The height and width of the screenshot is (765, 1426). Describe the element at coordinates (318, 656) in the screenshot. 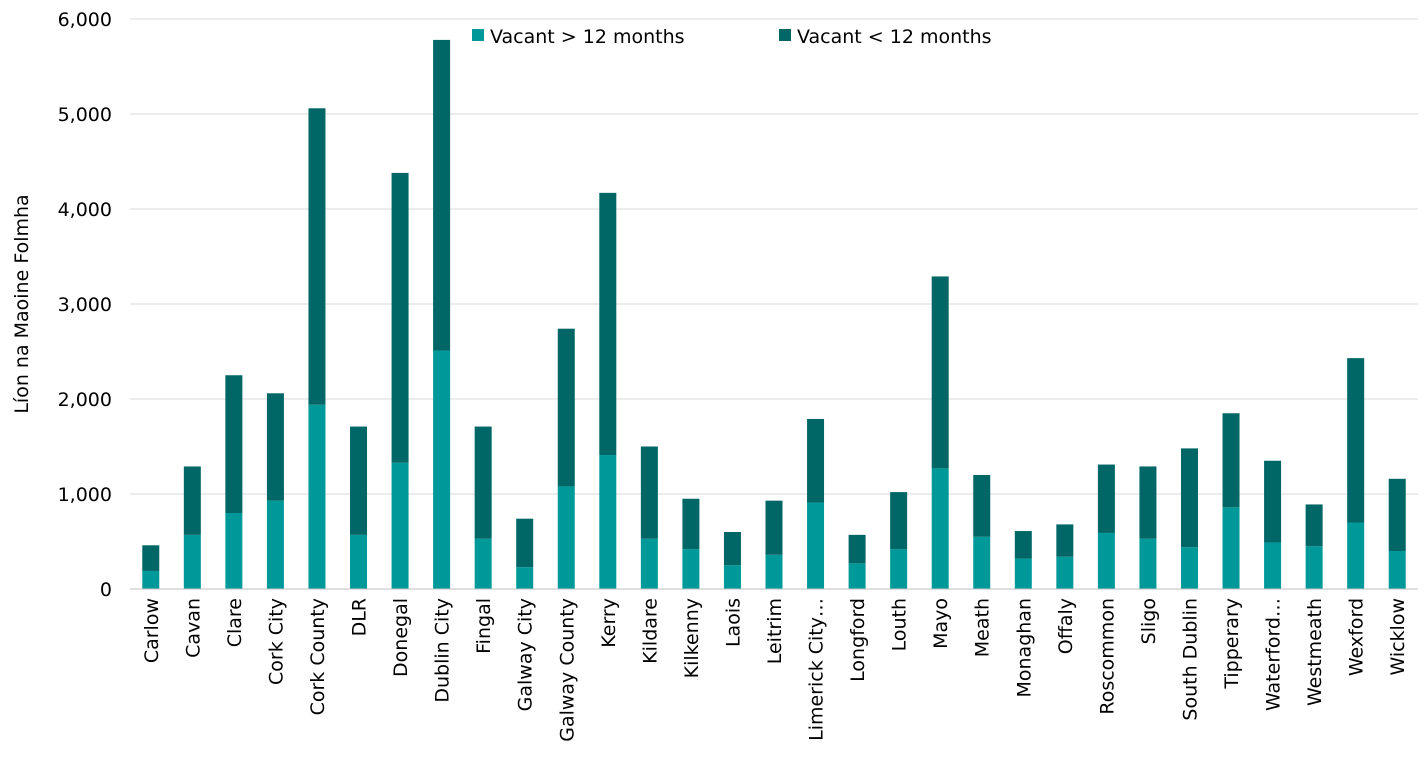

I see `x-tick-label: Cork County` at that location.